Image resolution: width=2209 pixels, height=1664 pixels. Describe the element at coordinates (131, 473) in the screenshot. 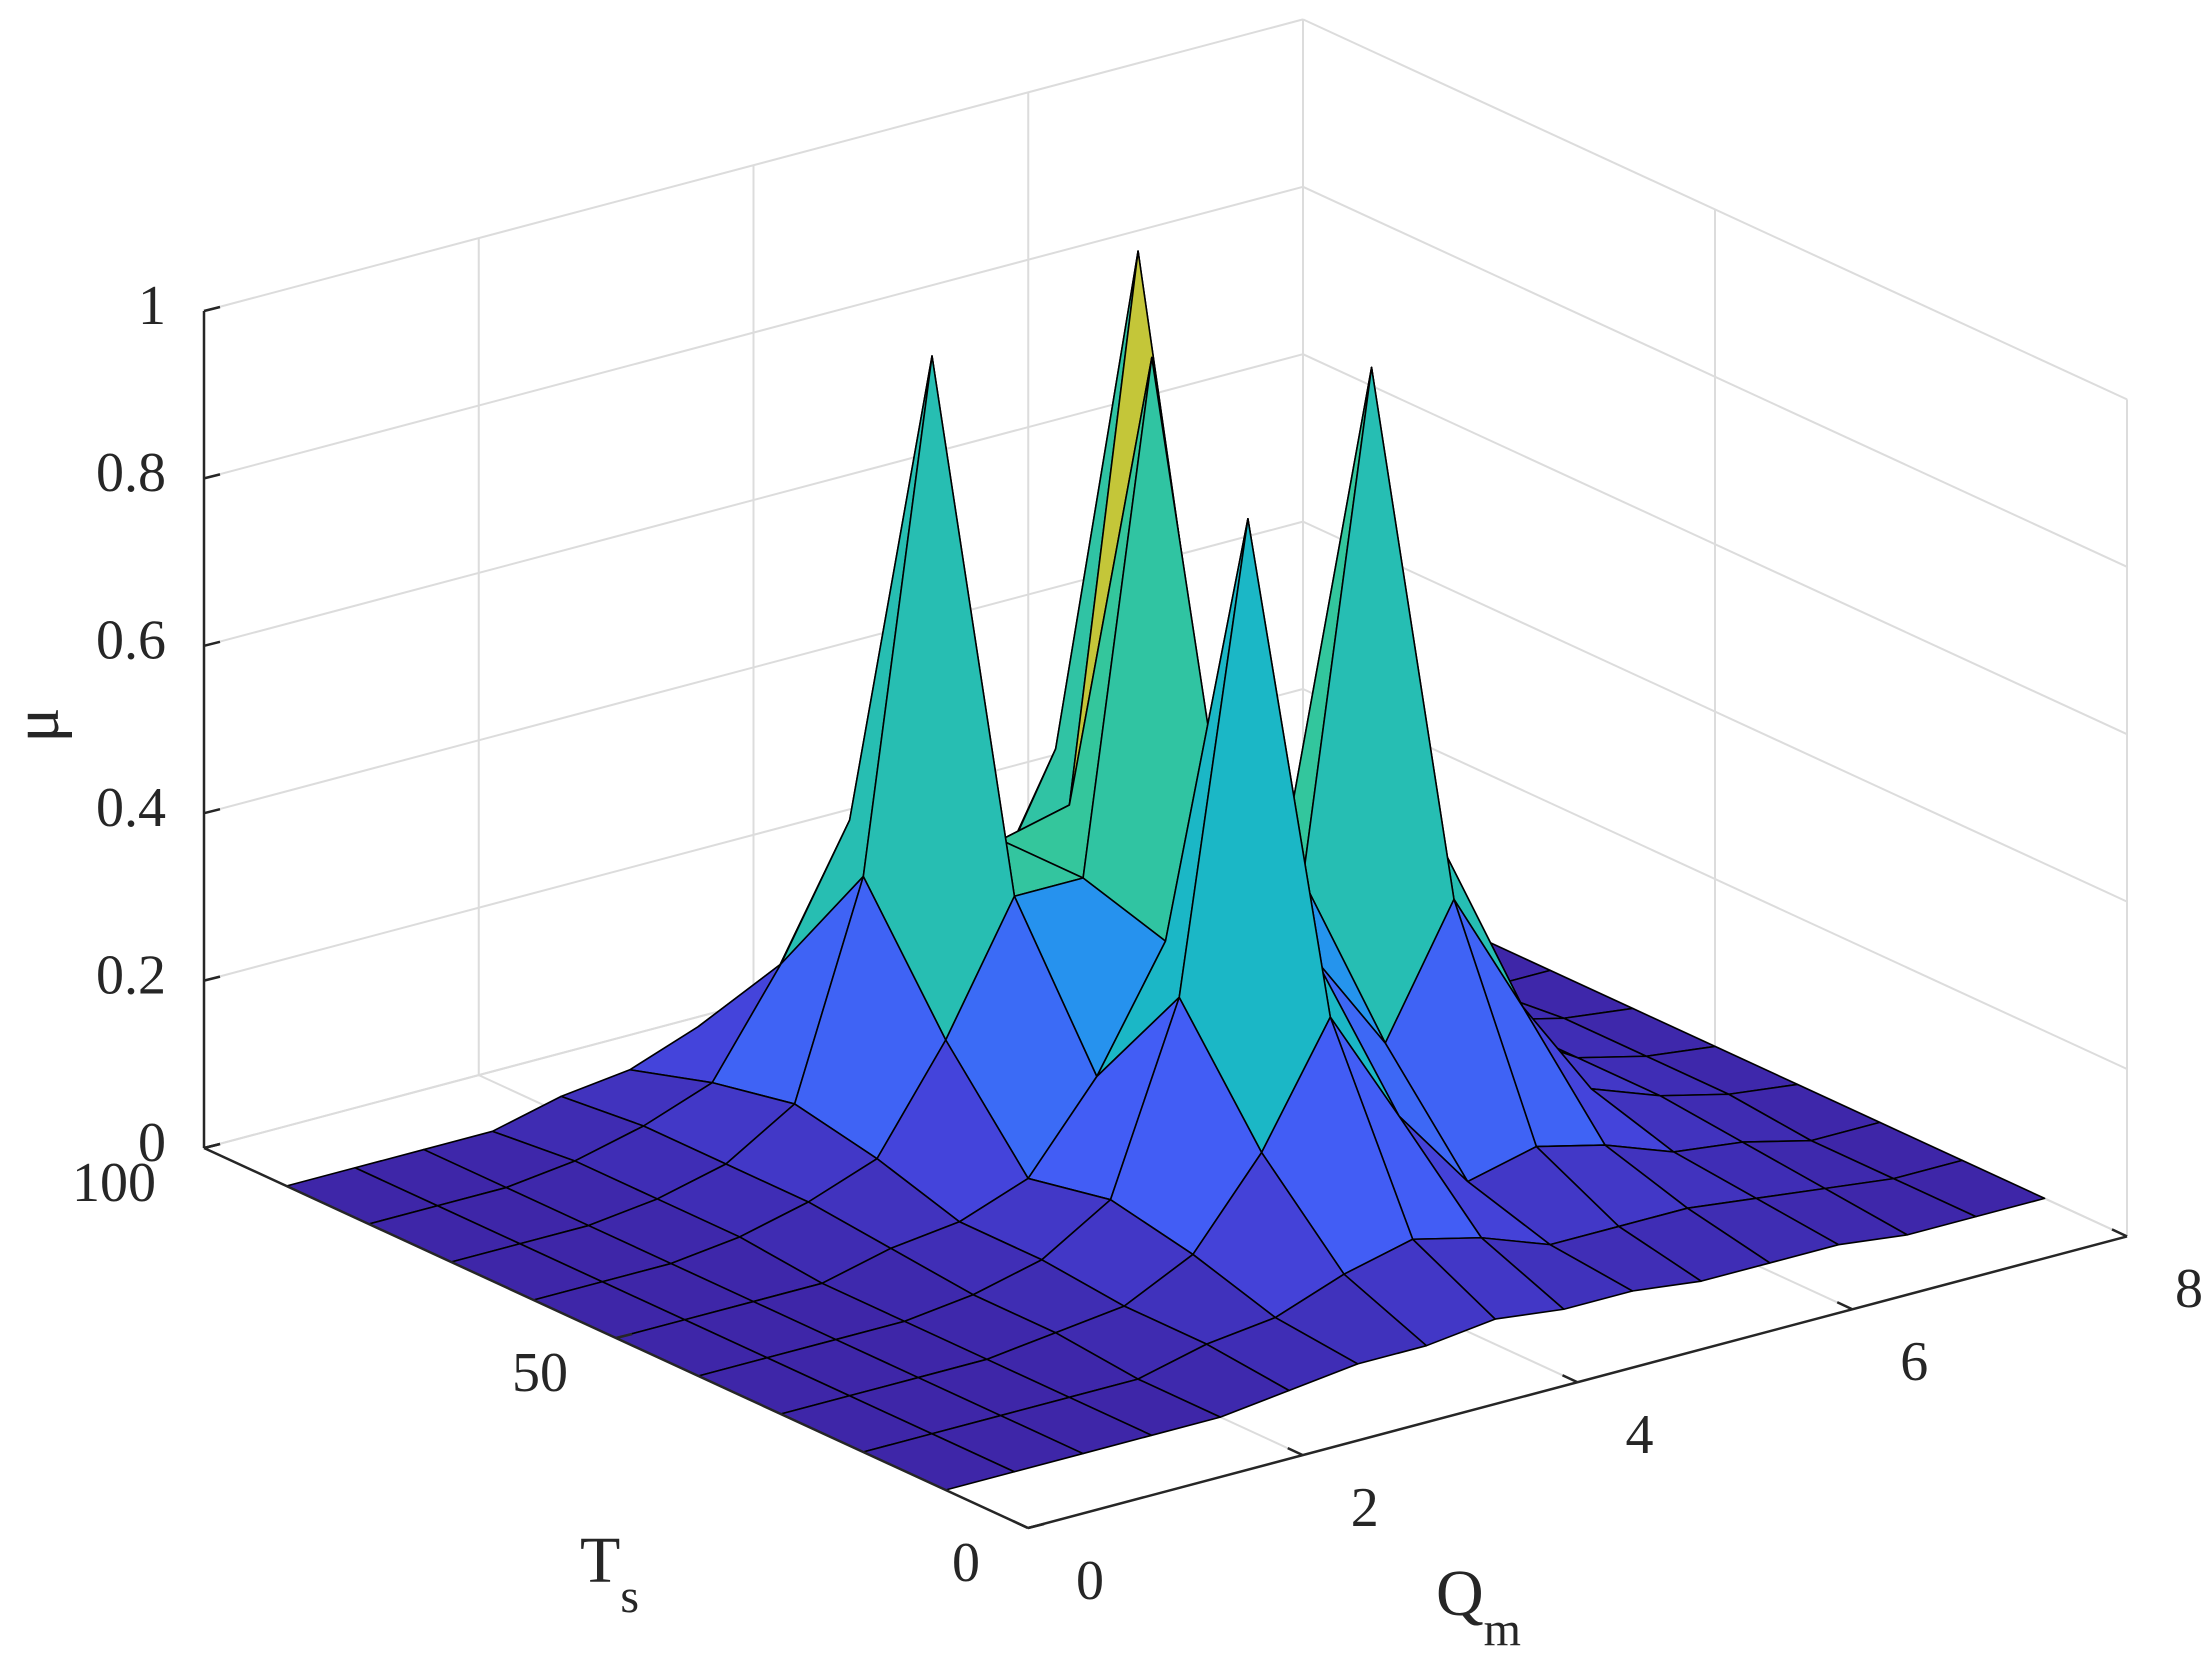

I see `z-tick-label: 0.8` at that location.